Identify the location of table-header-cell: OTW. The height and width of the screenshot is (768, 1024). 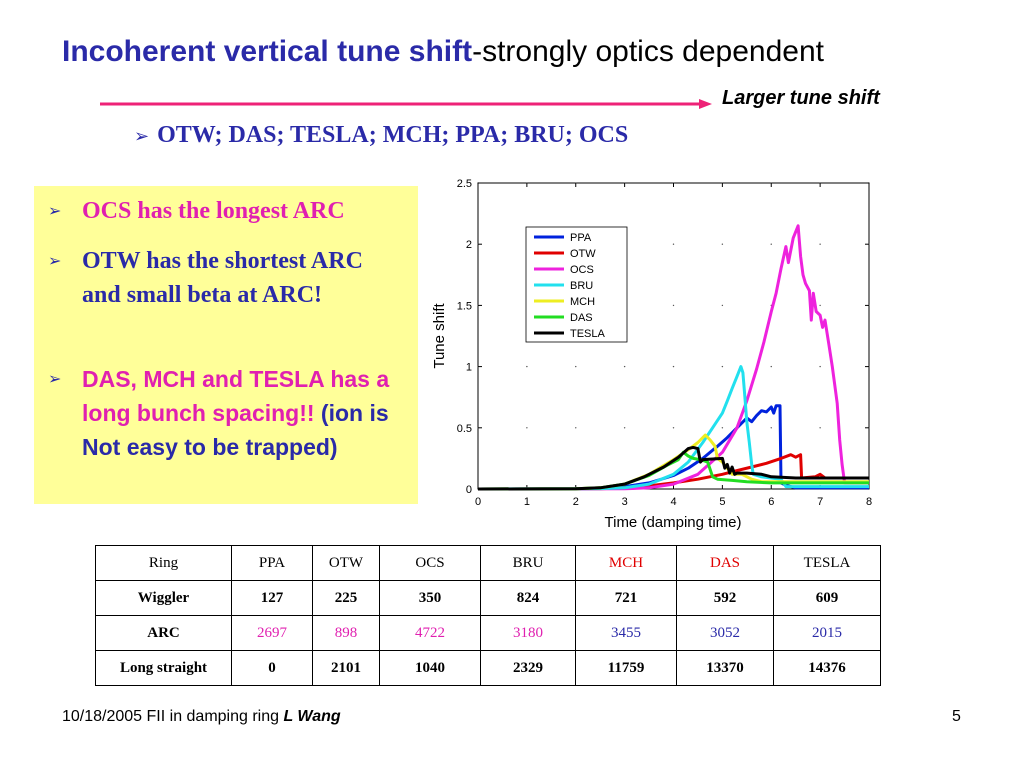
(346, 563).